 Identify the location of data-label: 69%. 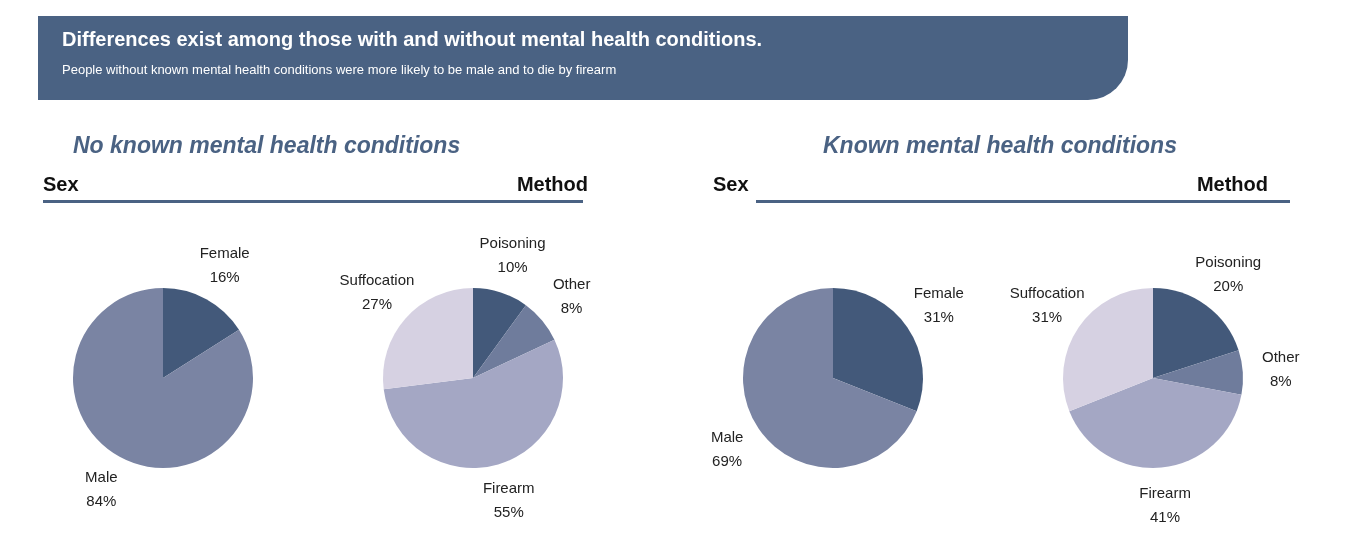
(727, 461).